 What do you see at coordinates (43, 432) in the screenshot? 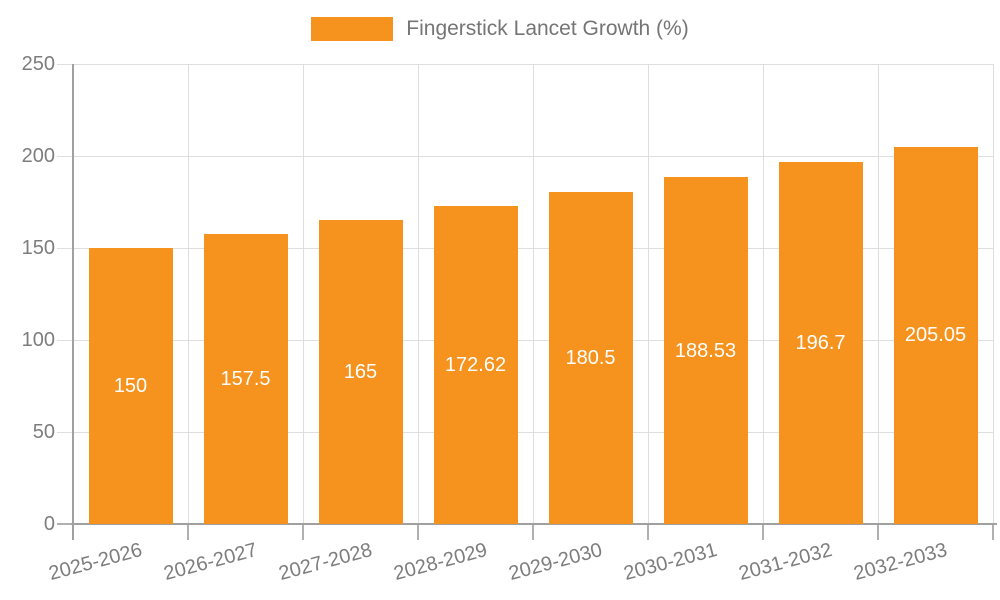
I see `y-axis-tick-label: 50` at bounding box center [43, 432].